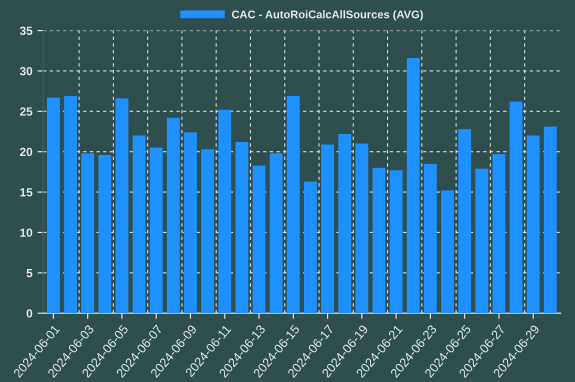 The width and height of the screenshot is (575, 382). What do you see at coordinates (26, 30) in the screenshot?
I see `y-tick-label: 35` at bounding box center [26, 30].